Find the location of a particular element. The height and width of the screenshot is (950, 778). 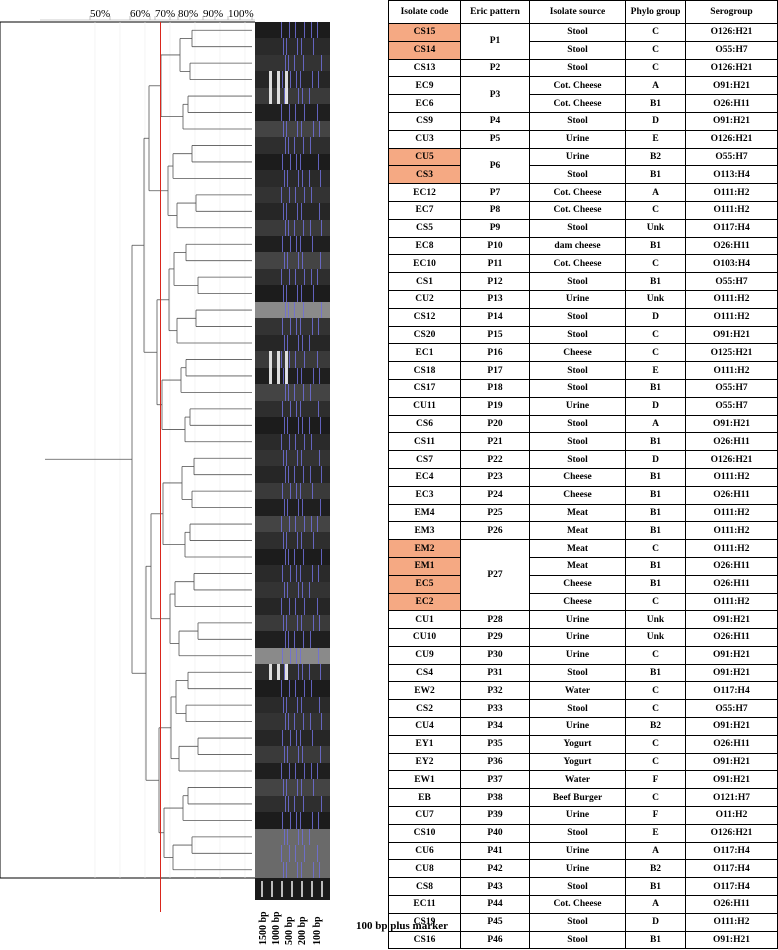

isolate-code-cell: CS16 is located at coordinates (424, 940).